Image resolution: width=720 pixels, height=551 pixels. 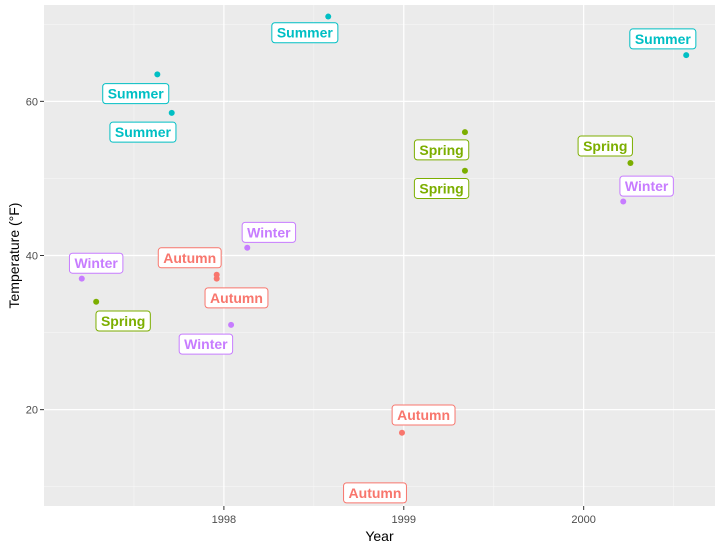 I want to click on y-tick-label: 20, so click(x=32, y=411).